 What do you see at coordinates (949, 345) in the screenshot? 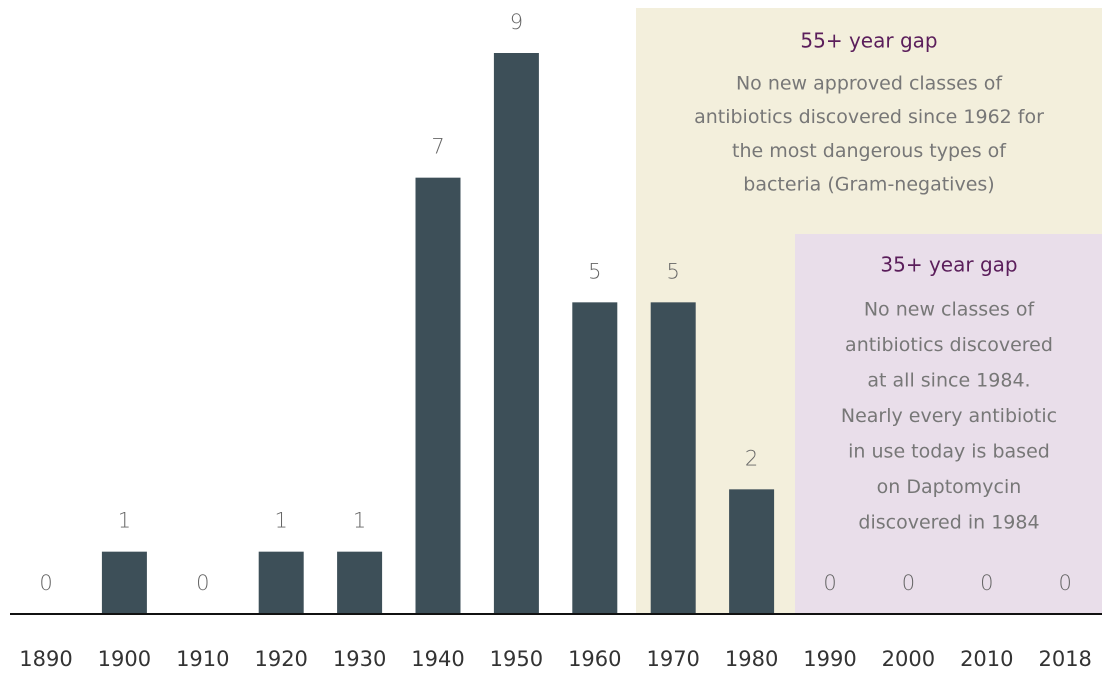
I see `annotation-text: antibiotics discovered` at bounding box center [949, 345].